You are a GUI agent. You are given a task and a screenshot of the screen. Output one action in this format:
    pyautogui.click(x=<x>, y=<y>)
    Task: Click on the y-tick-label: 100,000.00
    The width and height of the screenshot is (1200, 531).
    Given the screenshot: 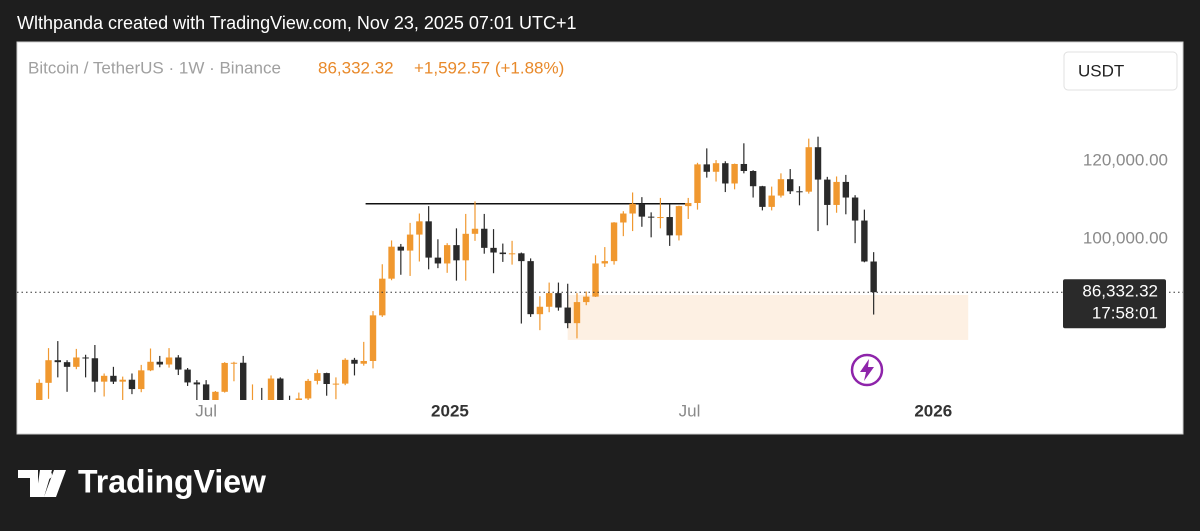 What is the action you would take?
    pyautogui.click(x=1125, y=237)
    